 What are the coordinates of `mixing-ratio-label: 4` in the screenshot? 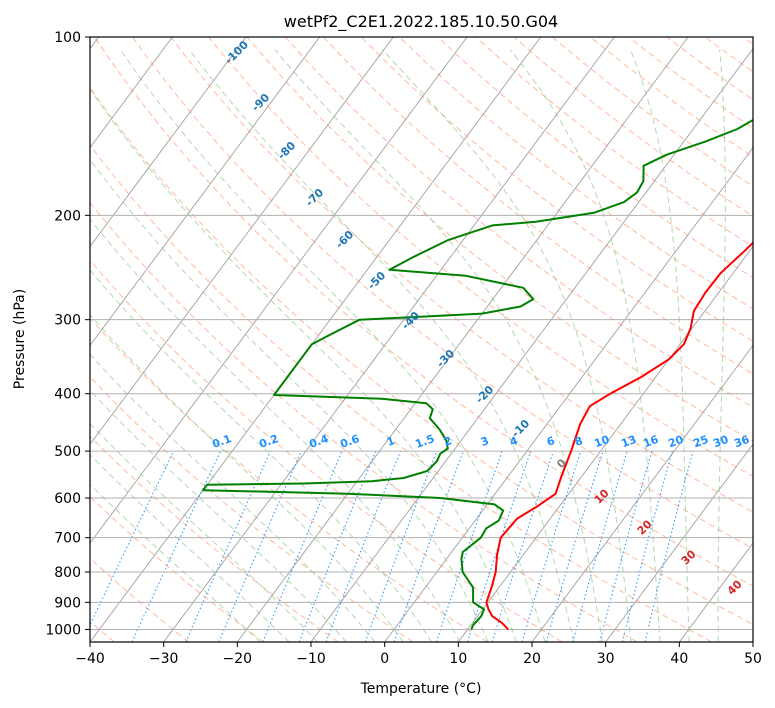 It's located at (514, 441).